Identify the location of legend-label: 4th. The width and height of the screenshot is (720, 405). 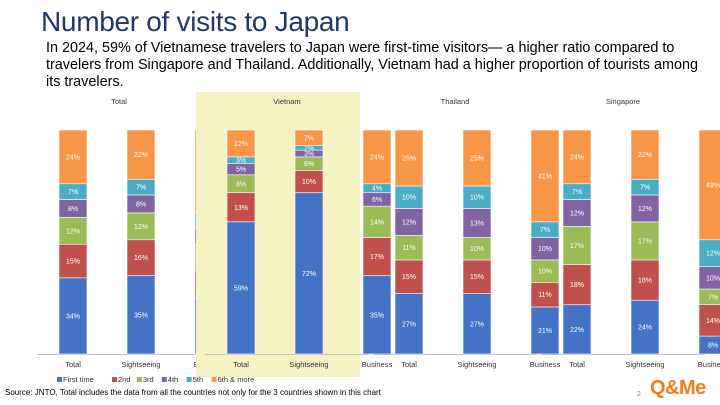
(173, 379).